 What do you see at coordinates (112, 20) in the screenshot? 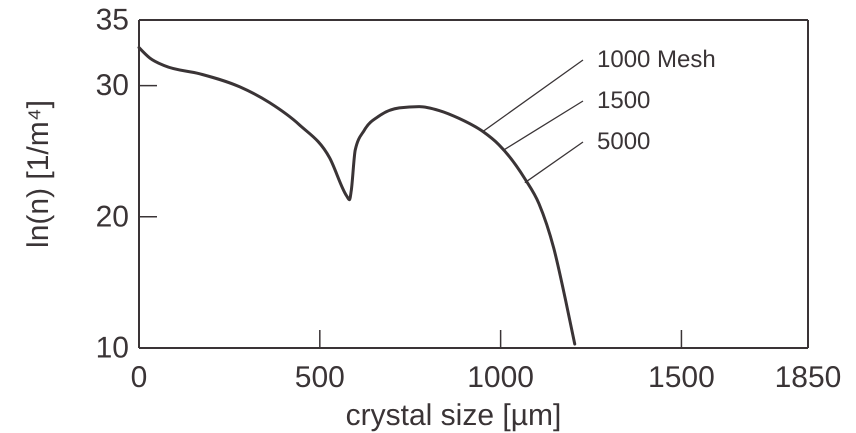
I see `y-tick-label: 35` at bounding box center [112, 20].